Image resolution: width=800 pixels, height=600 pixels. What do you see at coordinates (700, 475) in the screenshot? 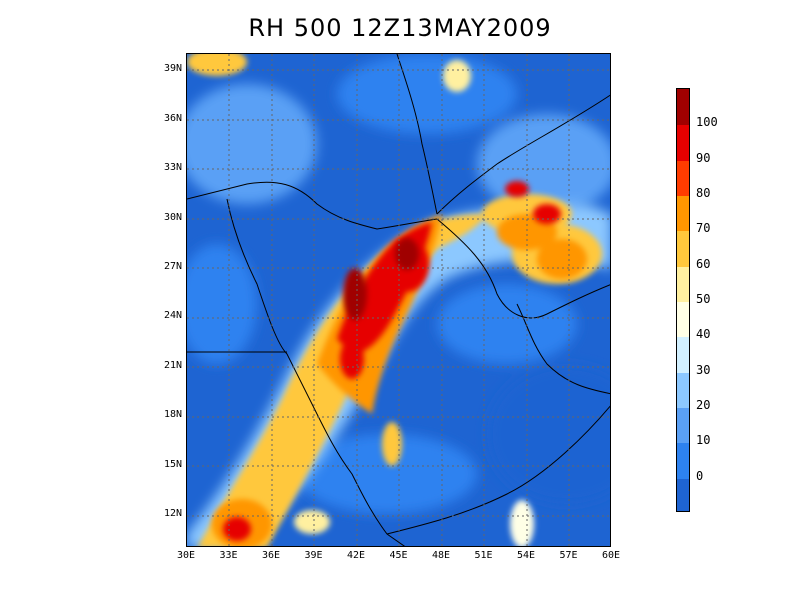
I see `colorbar-level-label: 0` at bounding box center [700, 475].